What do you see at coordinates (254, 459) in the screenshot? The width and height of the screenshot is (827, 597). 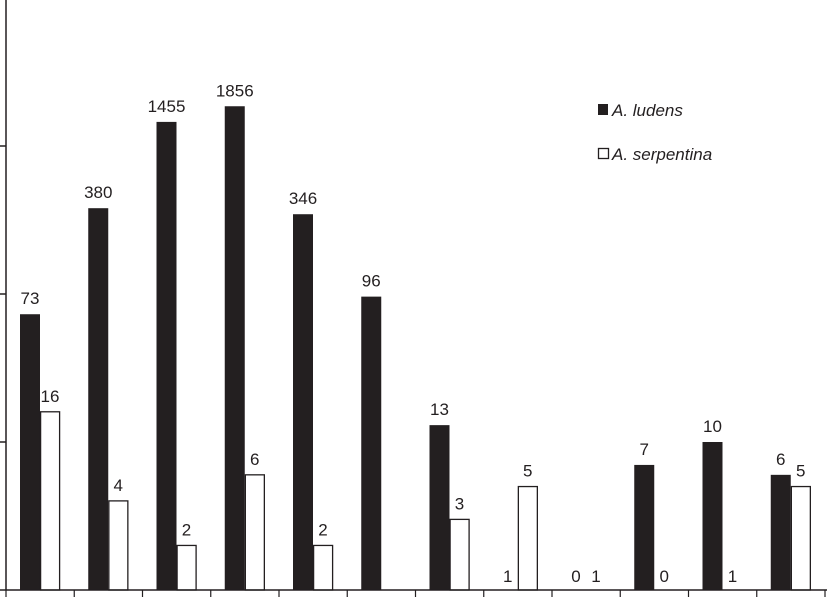 I see `data-label-serpentina: 6` at bounding box center [254, 459].